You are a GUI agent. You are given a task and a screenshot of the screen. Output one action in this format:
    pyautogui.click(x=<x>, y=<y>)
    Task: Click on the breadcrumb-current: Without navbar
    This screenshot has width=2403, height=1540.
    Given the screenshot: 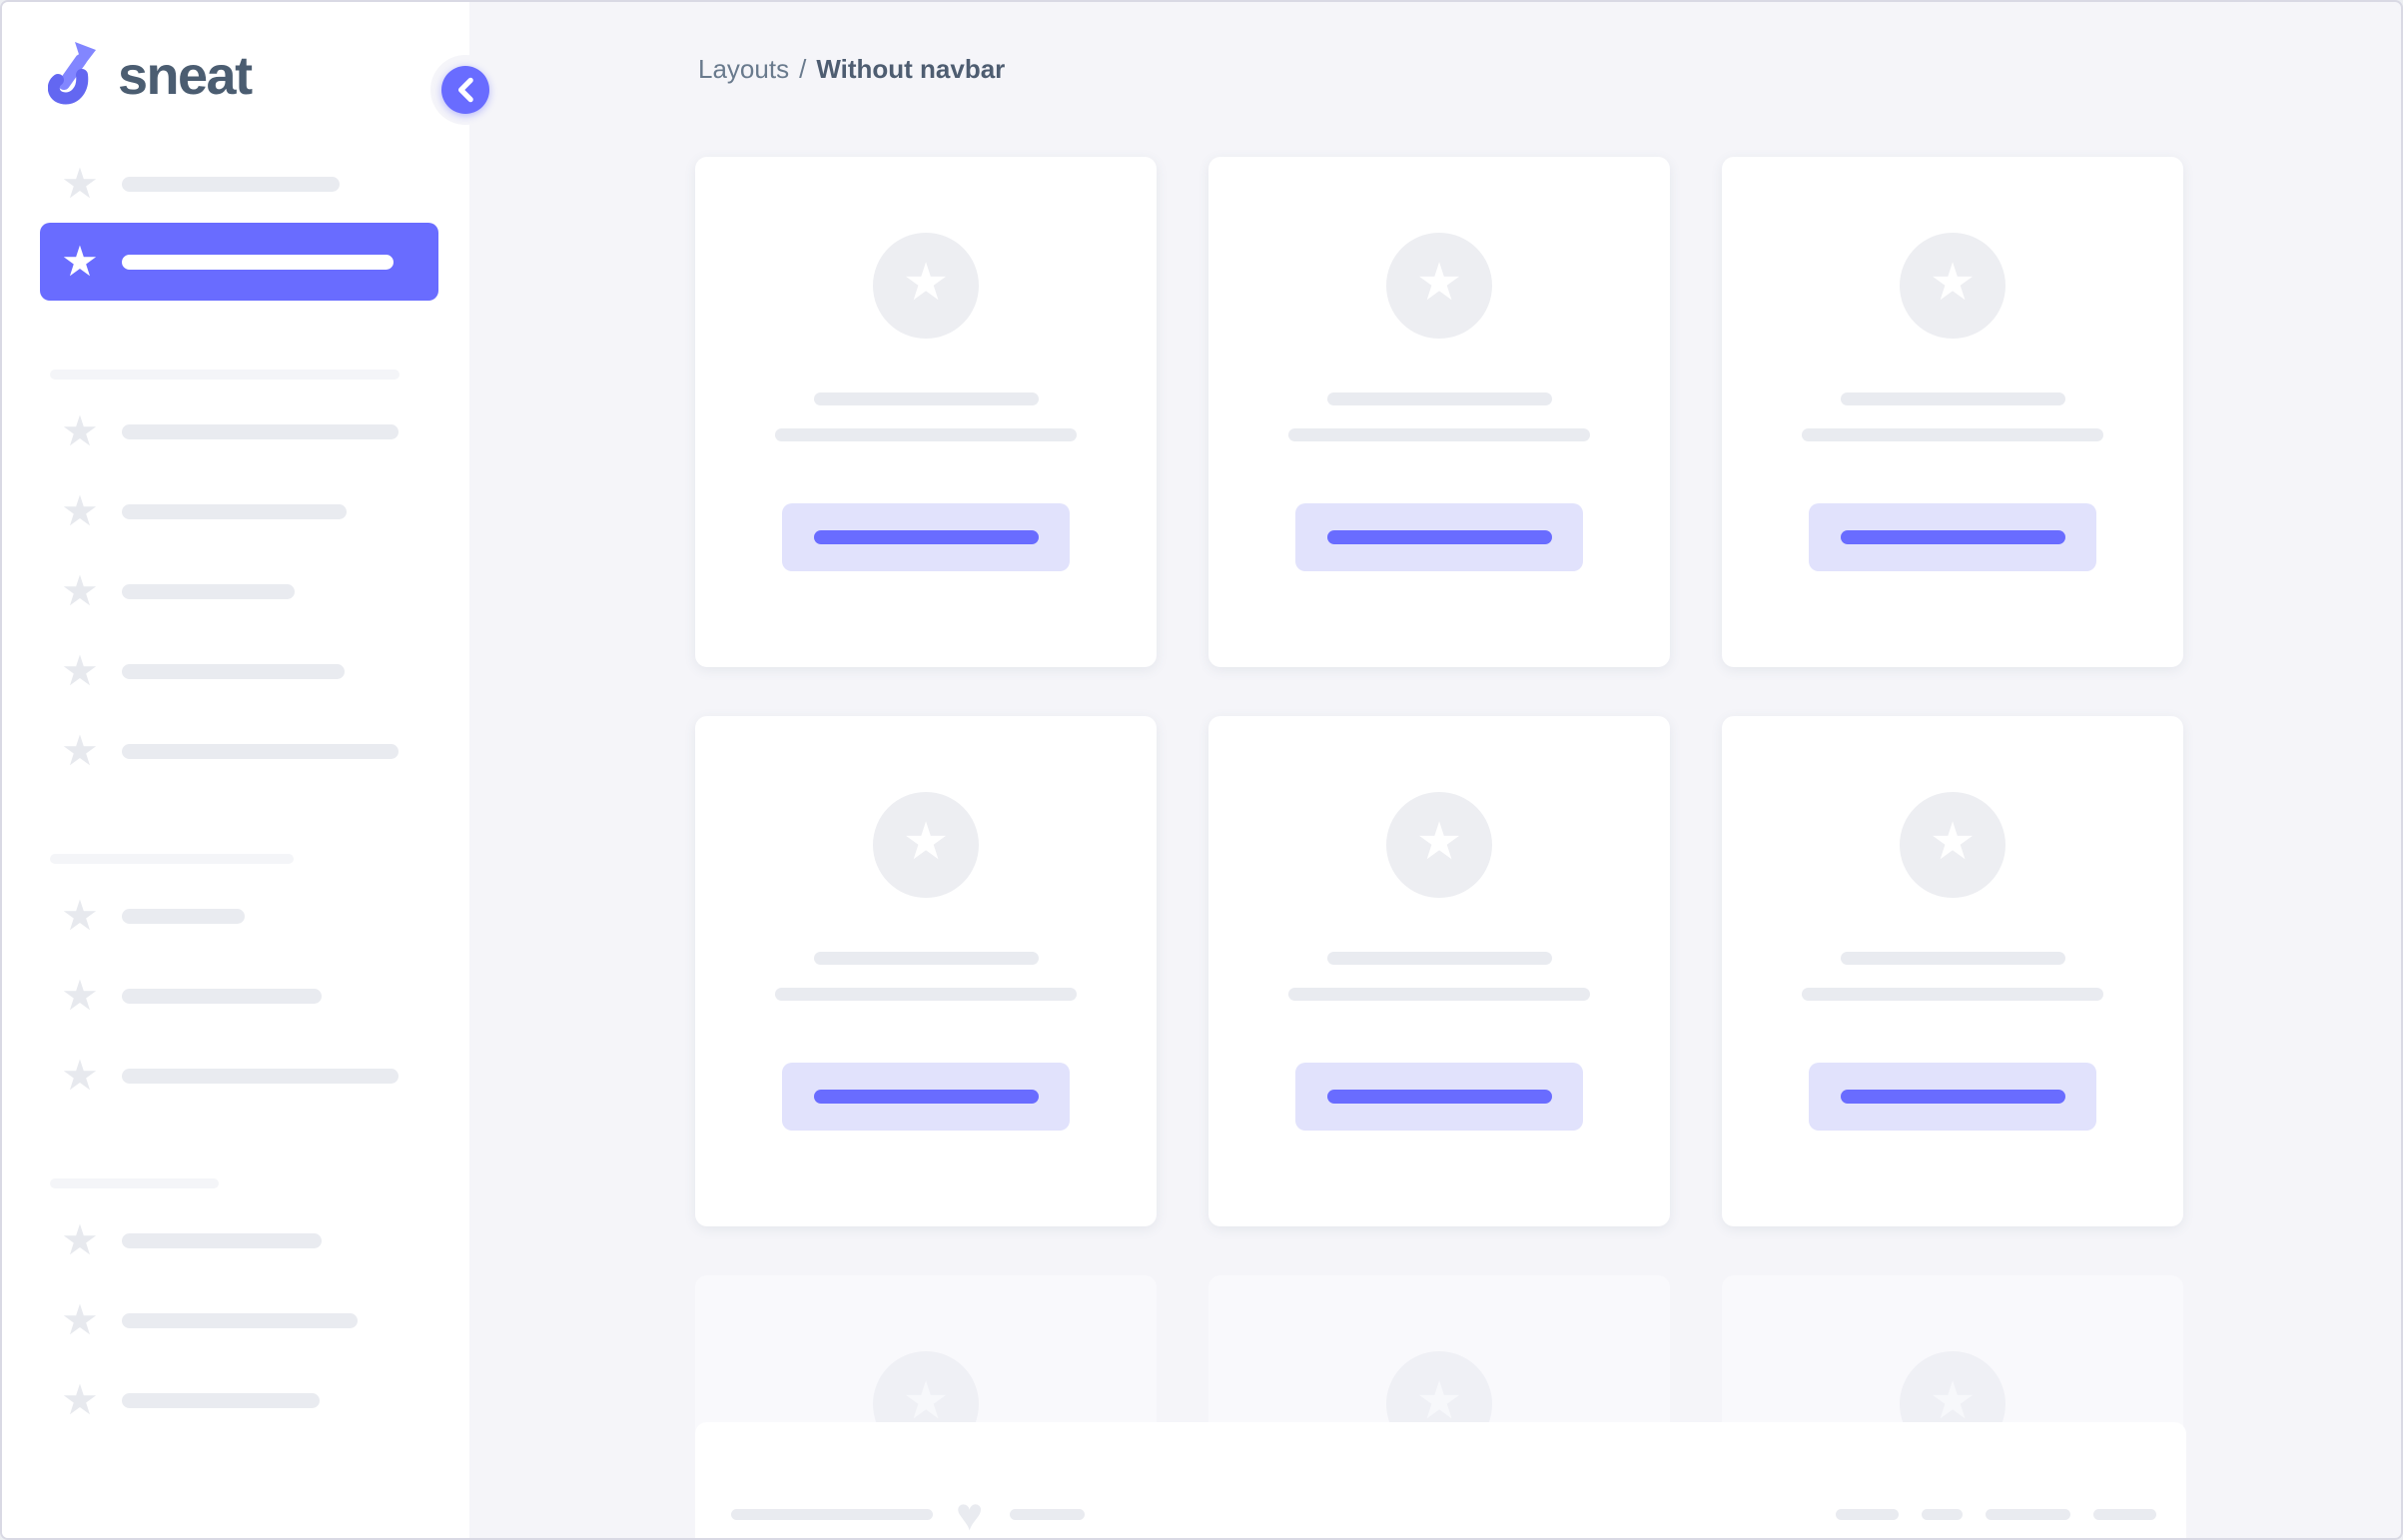 What is the action you would take?
    pyautogui.click(x=911, y=69)
    